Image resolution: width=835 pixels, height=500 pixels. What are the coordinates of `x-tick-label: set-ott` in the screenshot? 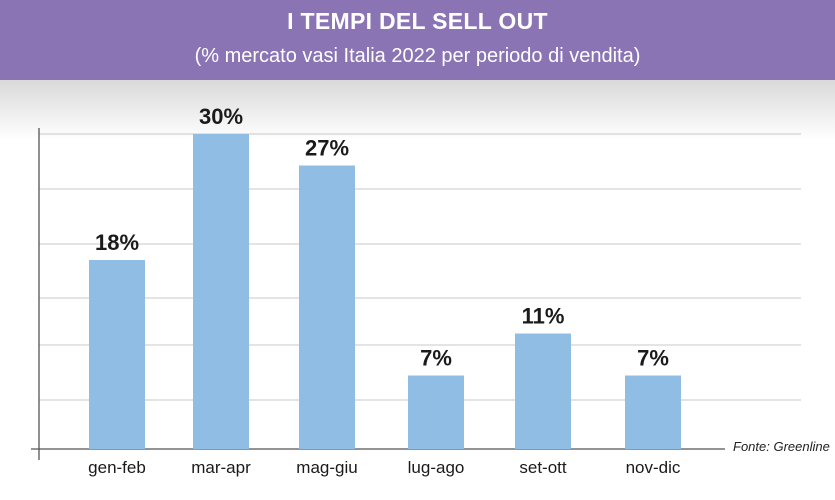 It's located at (543, 467).